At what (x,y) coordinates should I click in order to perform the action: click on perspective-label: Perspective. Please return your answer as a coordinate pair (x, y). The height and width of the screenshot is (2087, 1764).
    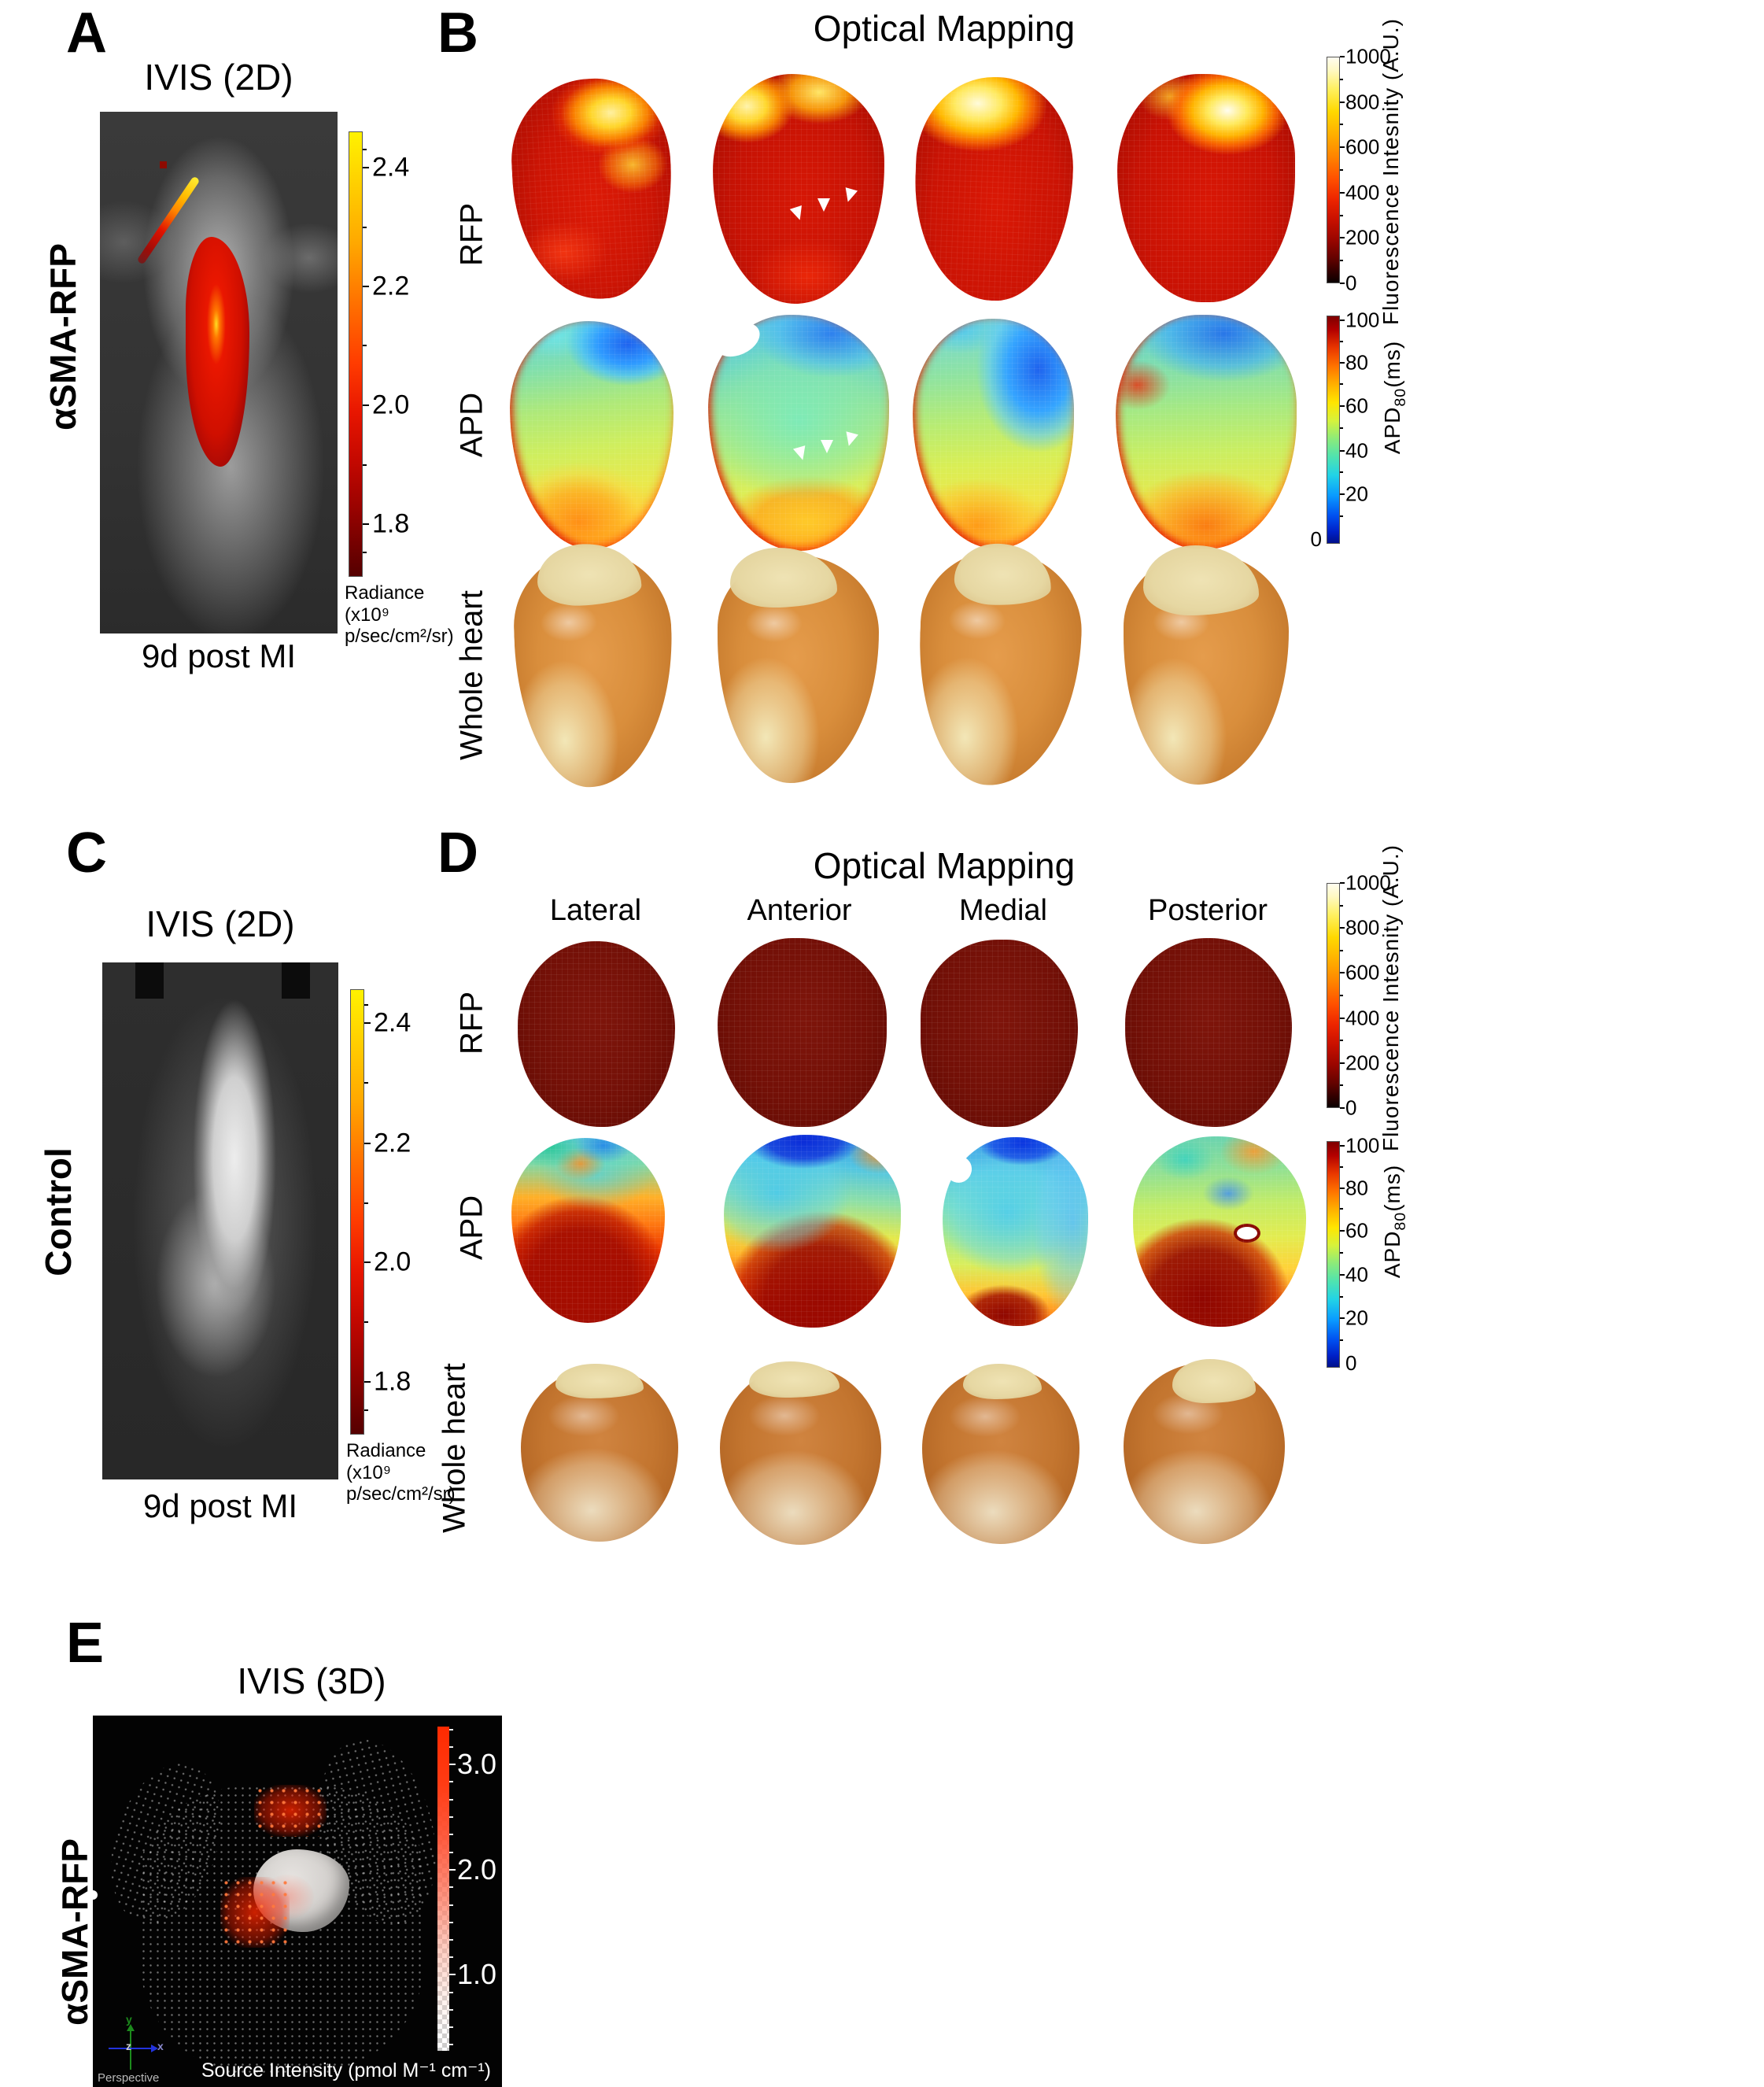
    Looking at the image, I should click on (129, 2078).